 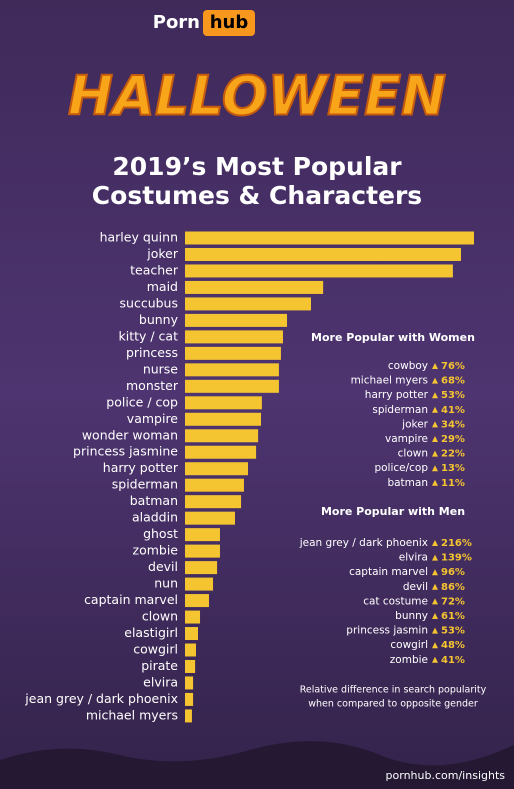 What do you see at coordinates (154, 269) in the screenshot?
I see `category-label: teacher` at bounding box center [154, 269].